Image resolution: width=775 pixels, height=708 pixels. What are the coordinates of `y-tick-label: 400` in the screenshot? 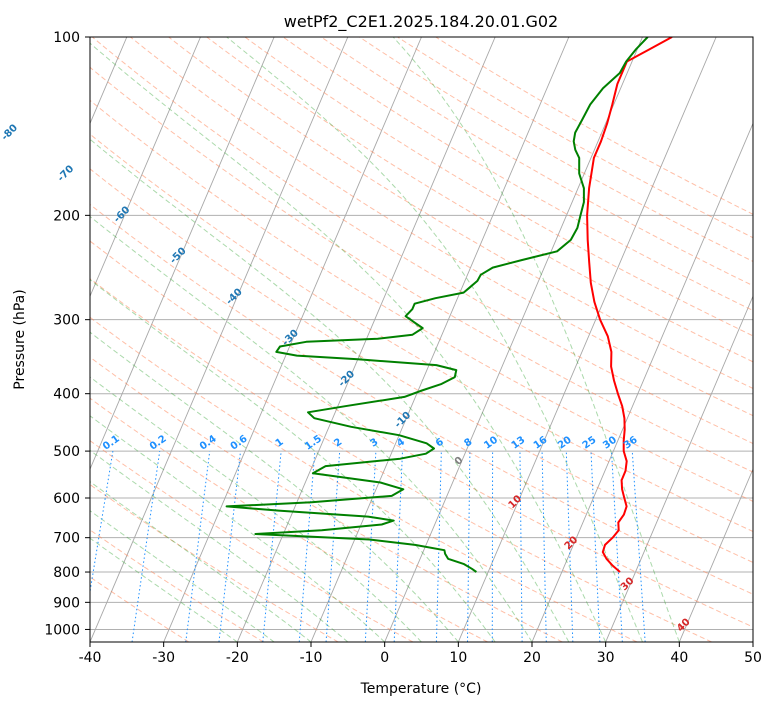 It's located at (66, 395).